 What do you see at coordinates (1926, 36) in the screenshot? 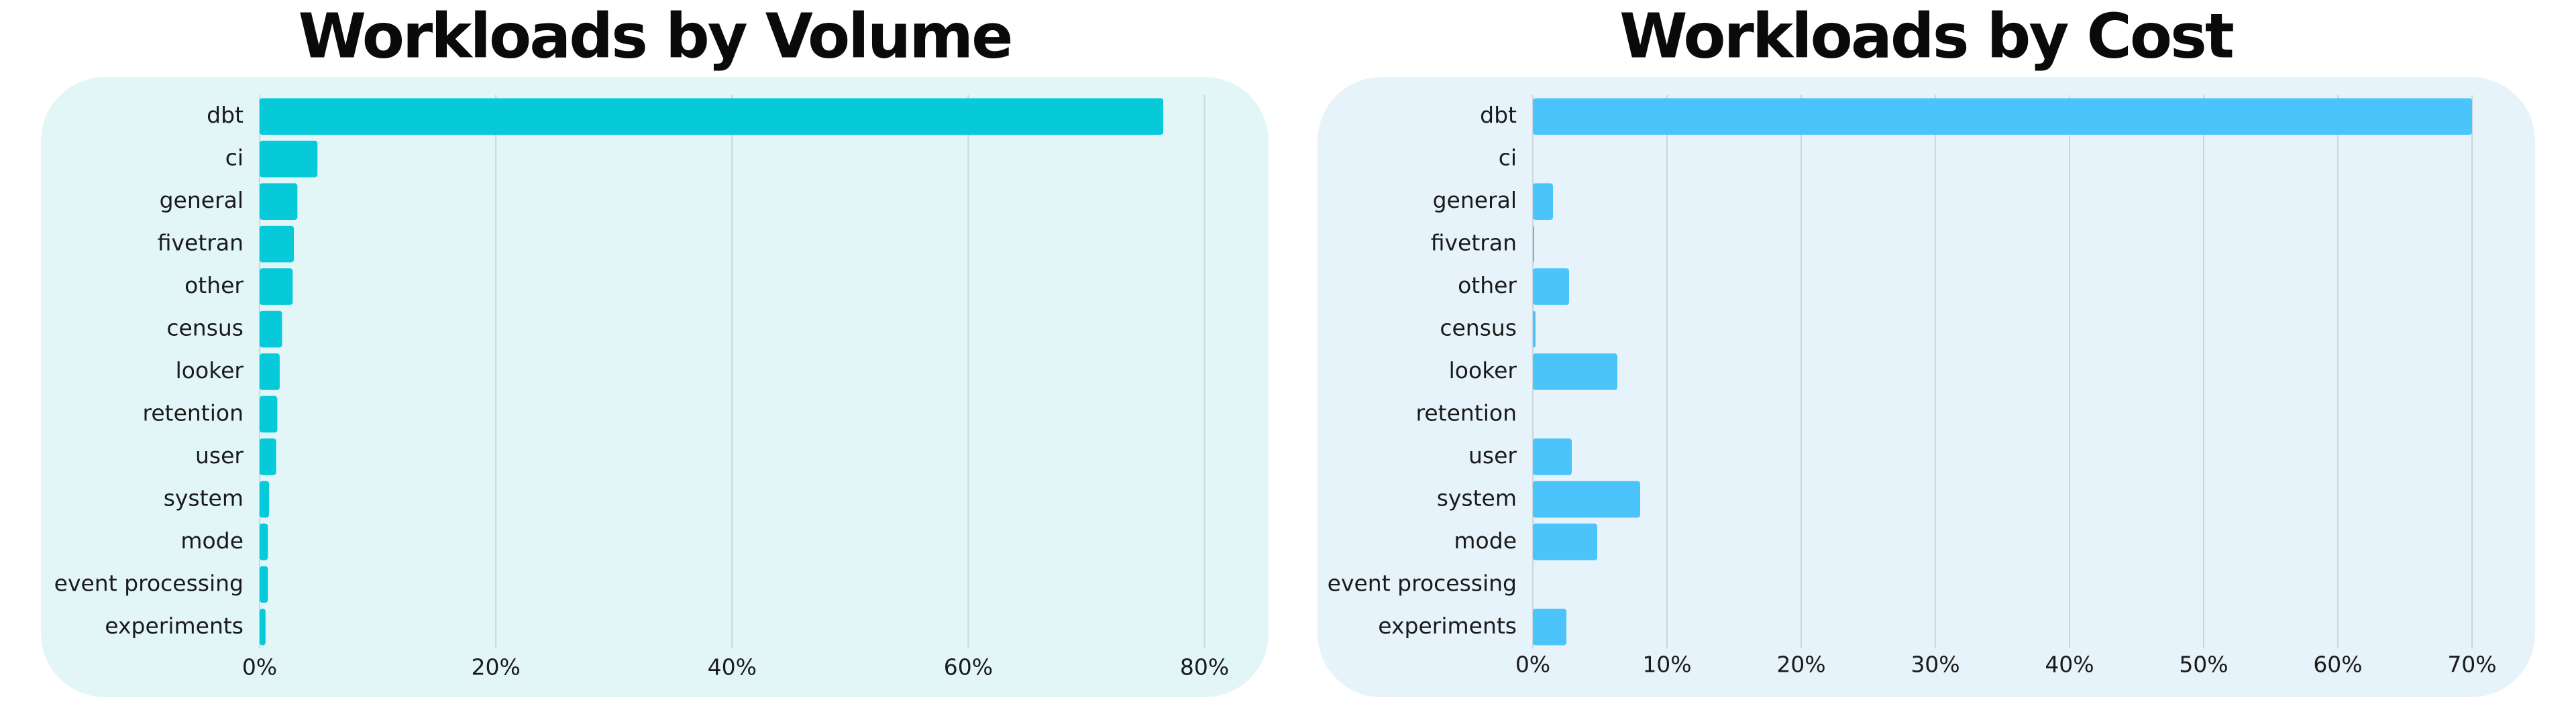
I see `chart-title: Workloads by Cost` at bounding box center [1926, 36].